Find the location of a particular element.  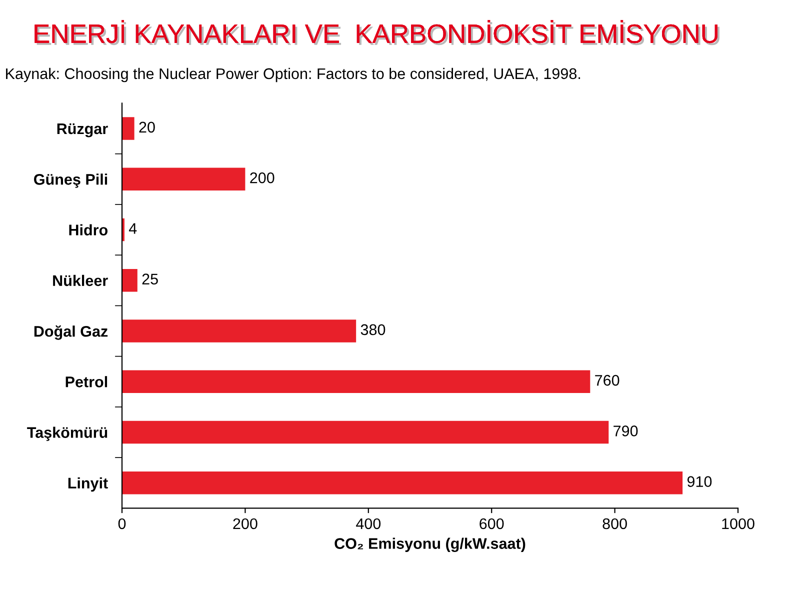

x-tick-label: 200 is located at coordinates (245, 524).